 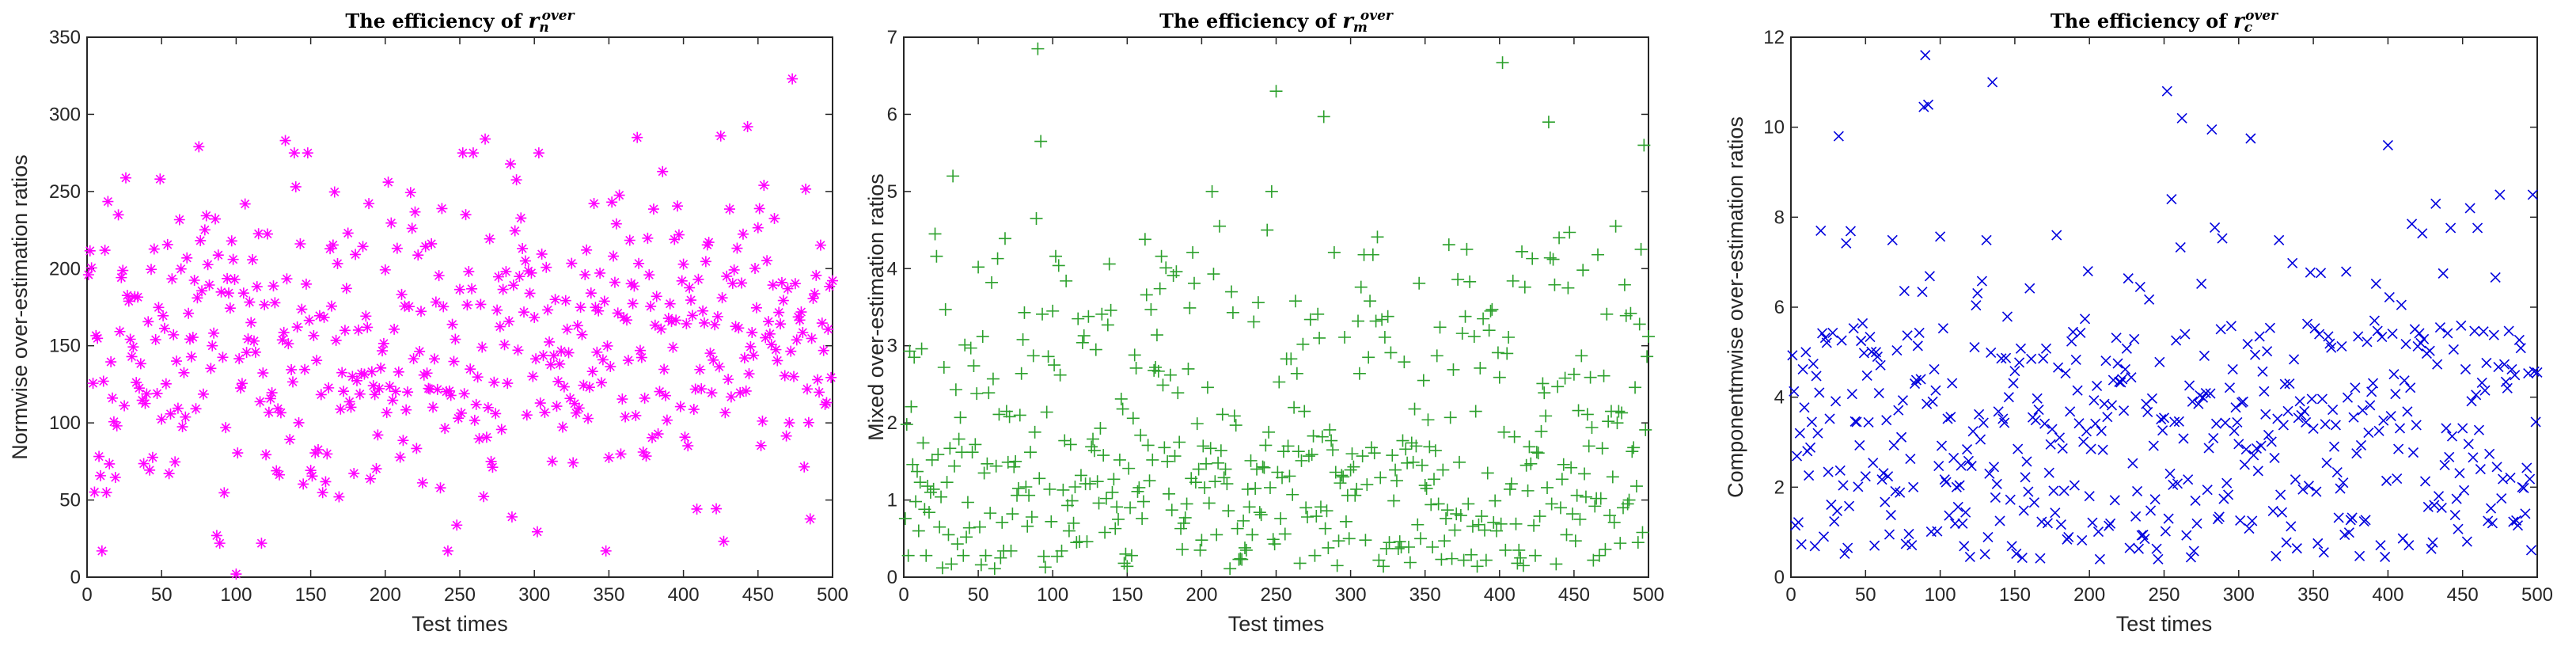 What do you see at coordinates (1127, 595) in the screenshot?
I see `mixed-xtick-label: 150` at bounding box center [1127, 595].